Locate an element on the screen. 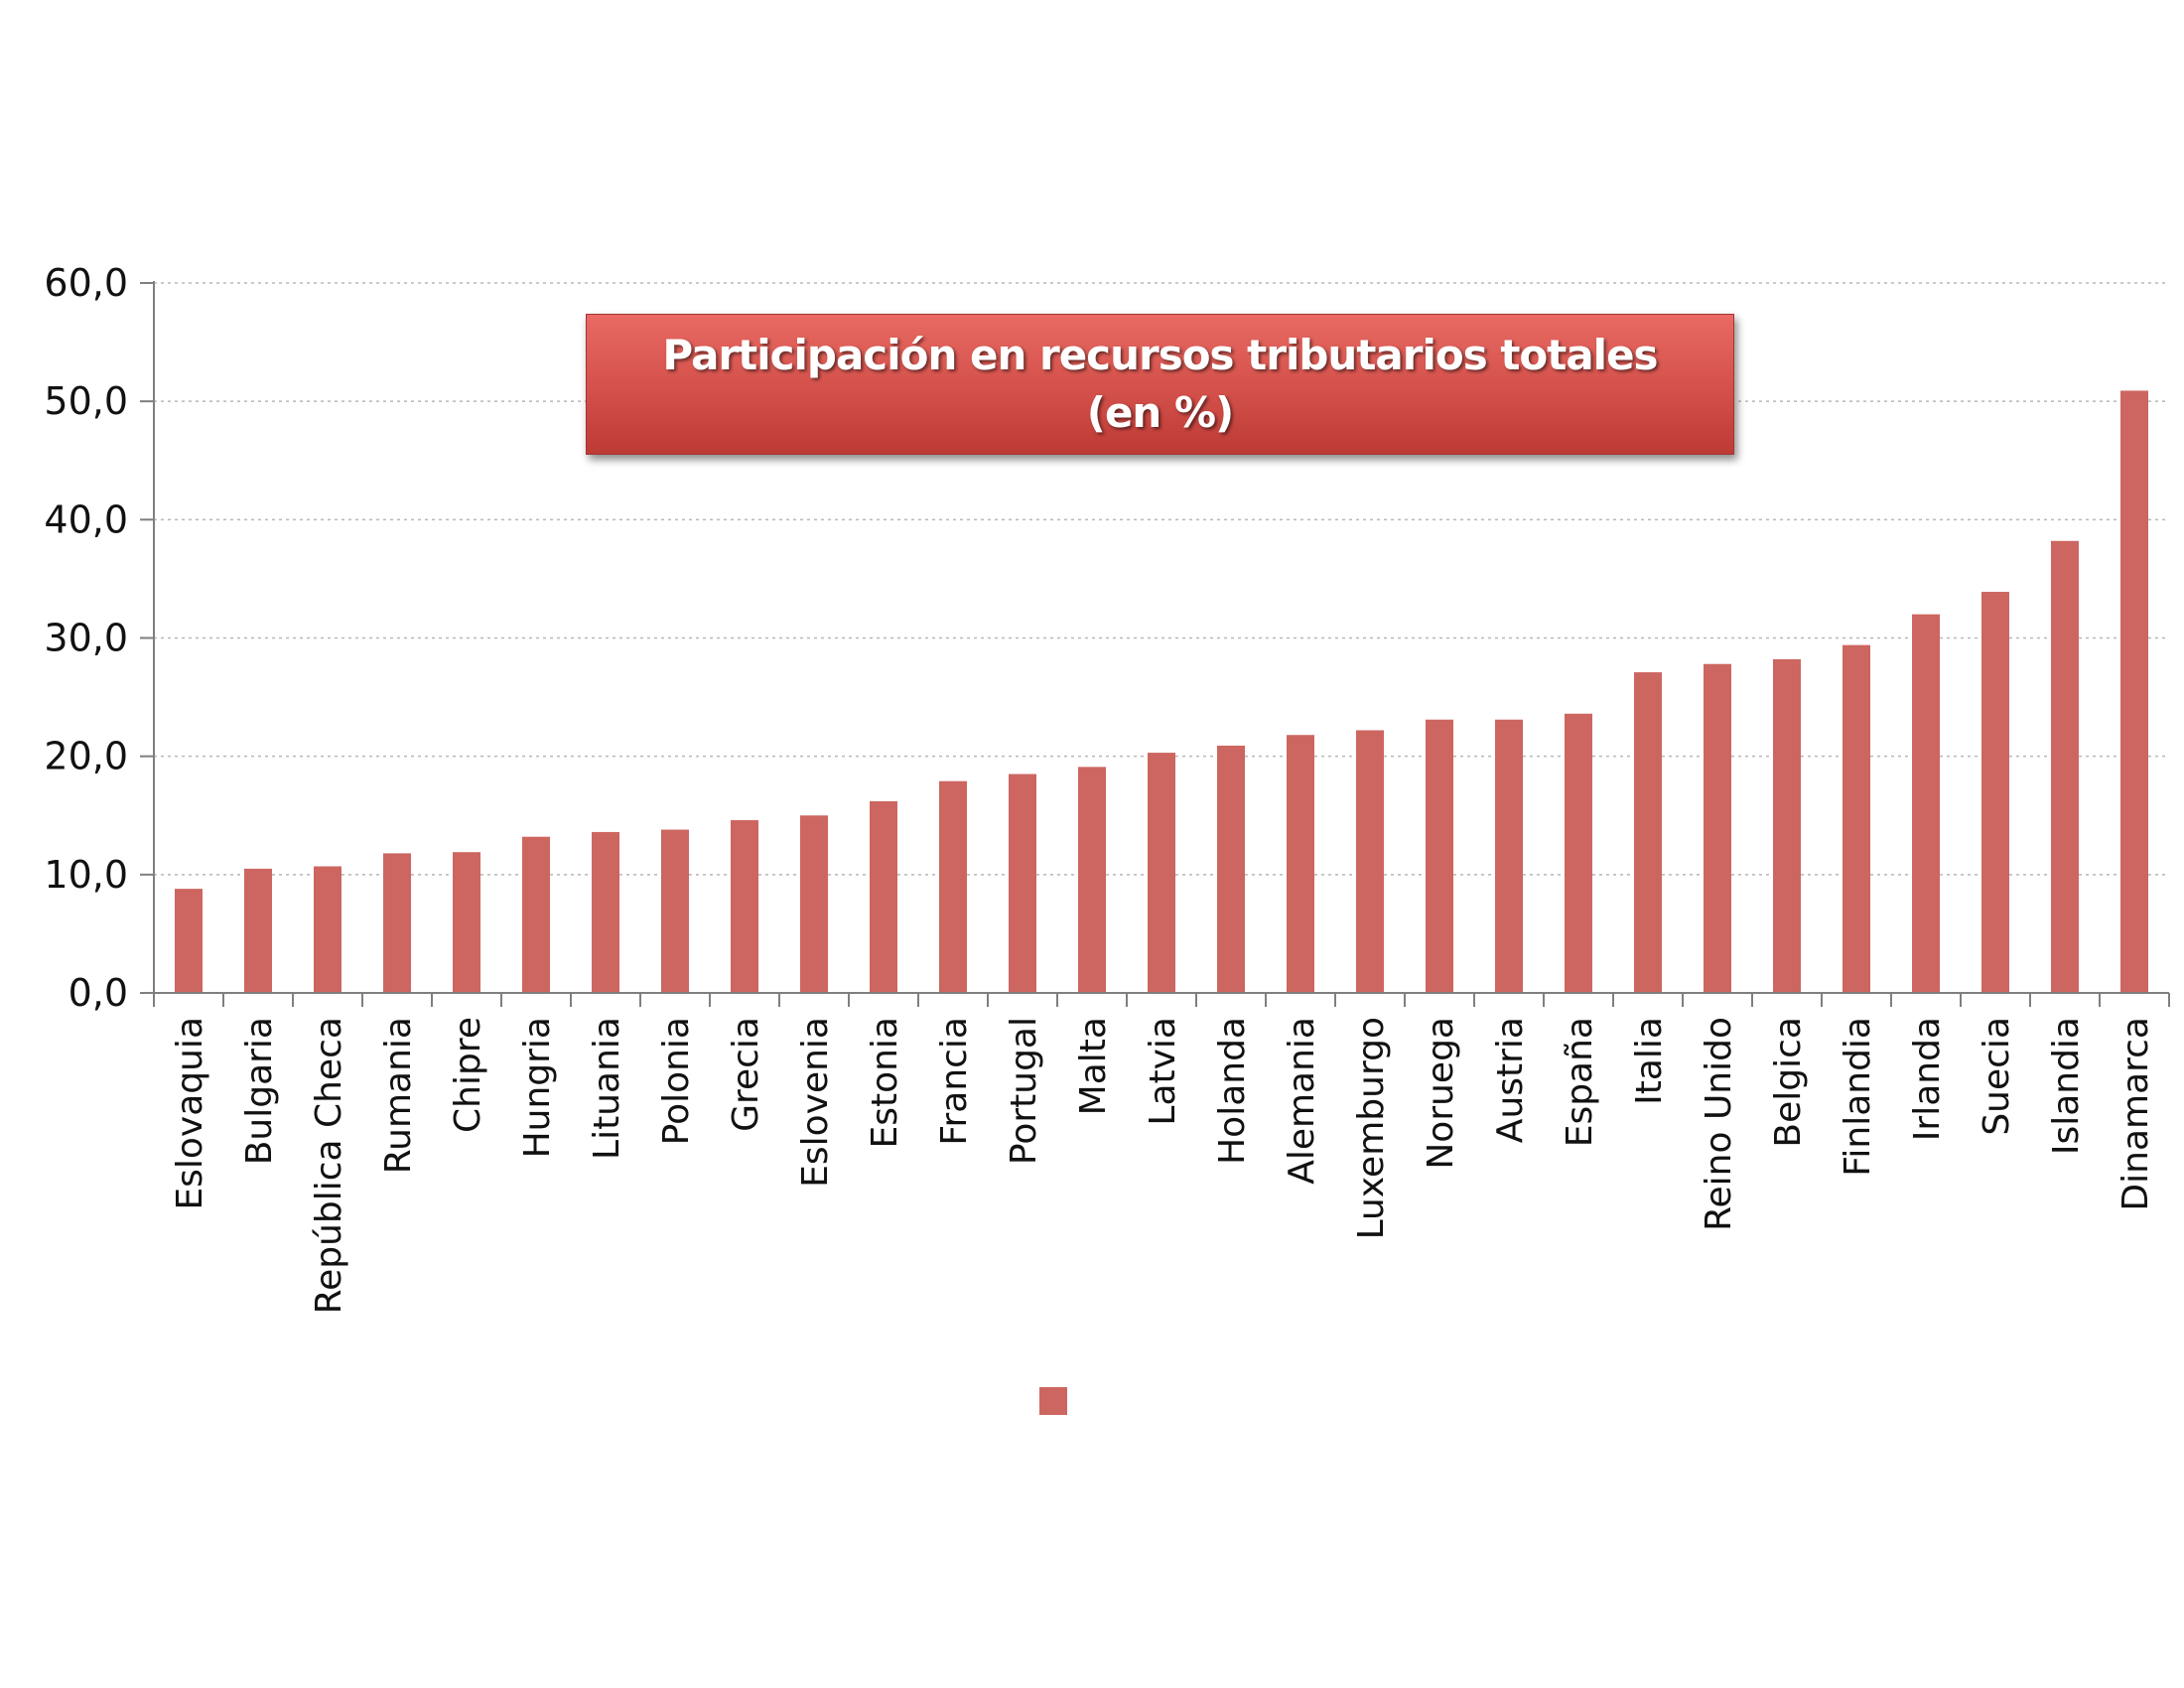  x-tick-label: Islandia is located at coordinates (2066, 1086).